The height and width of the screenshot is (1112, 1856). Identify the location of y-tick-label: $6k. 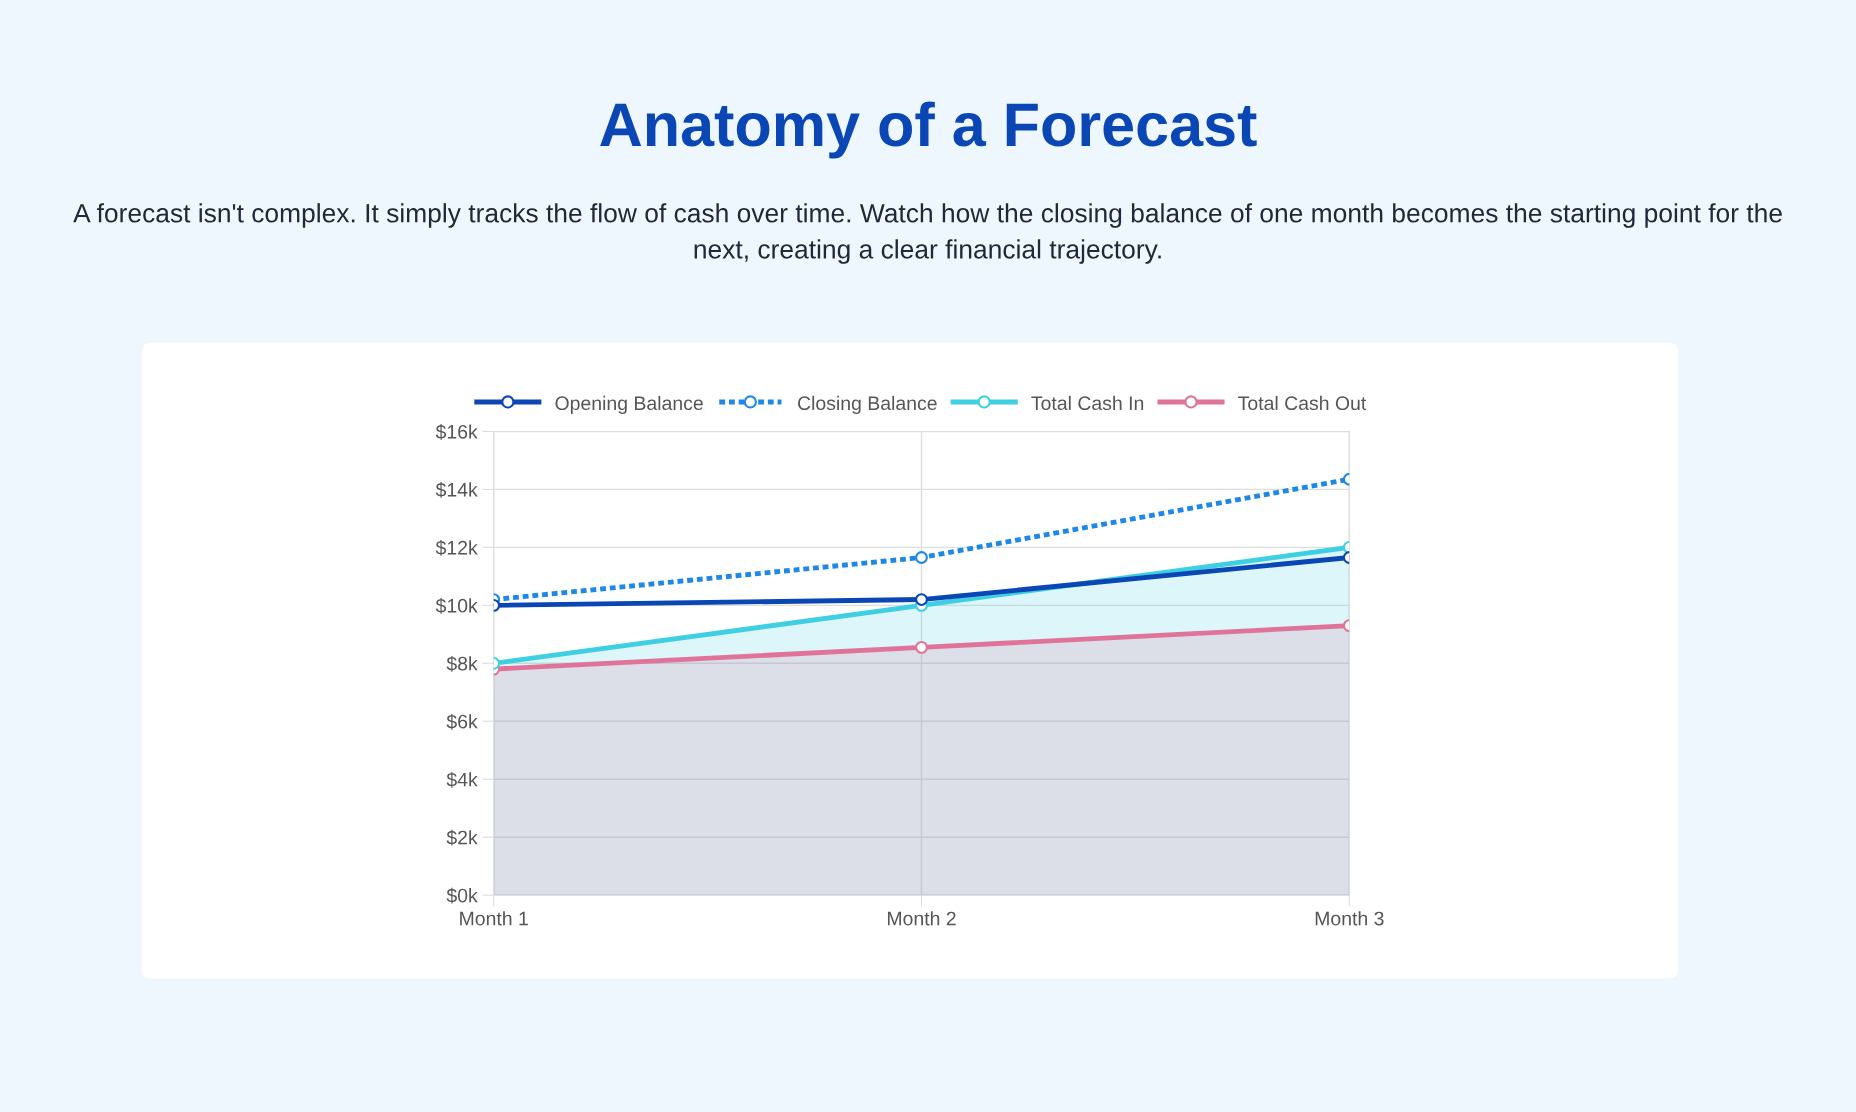
(462, 721).